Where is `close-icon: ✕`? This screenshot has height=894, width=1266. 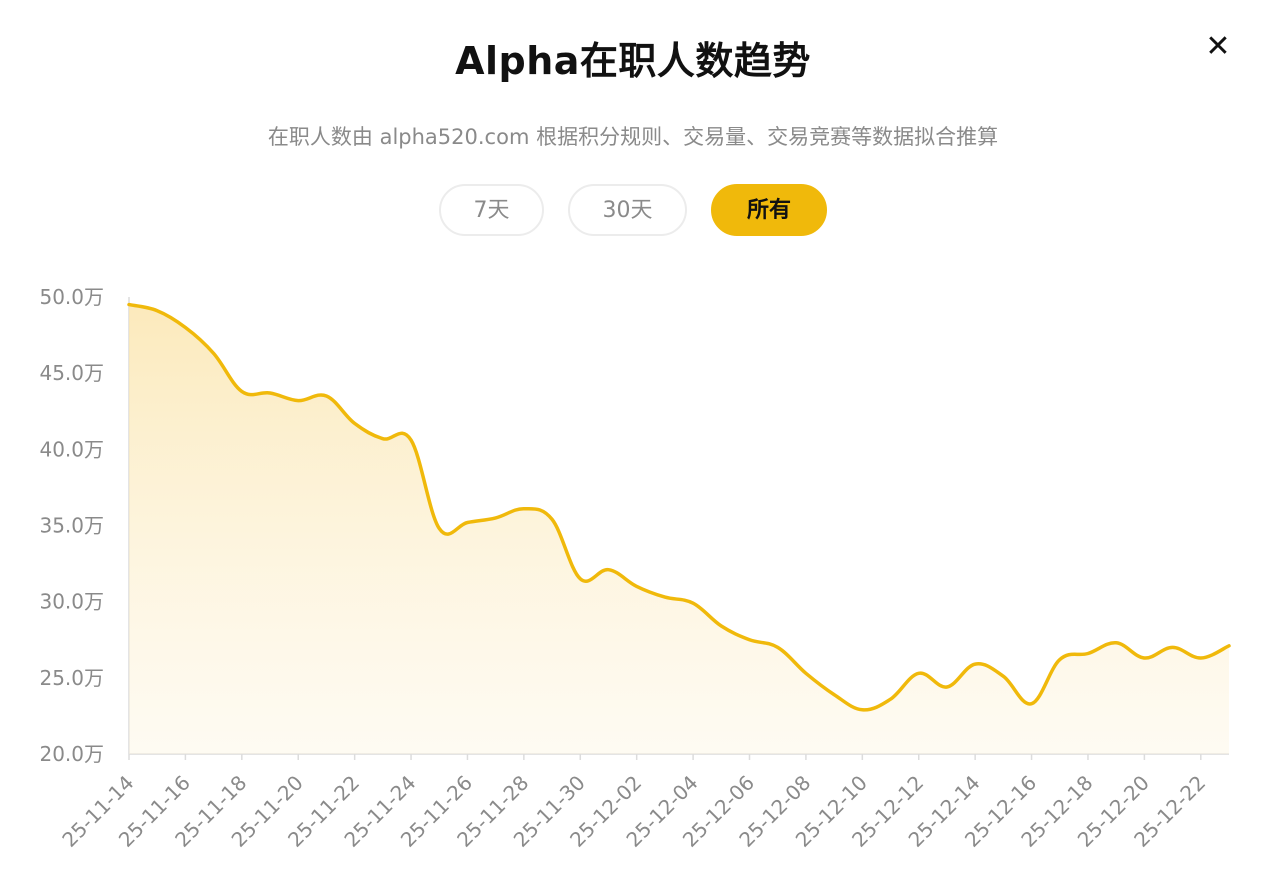
close-icon: ✕ is located at coordinates (1218, 46).